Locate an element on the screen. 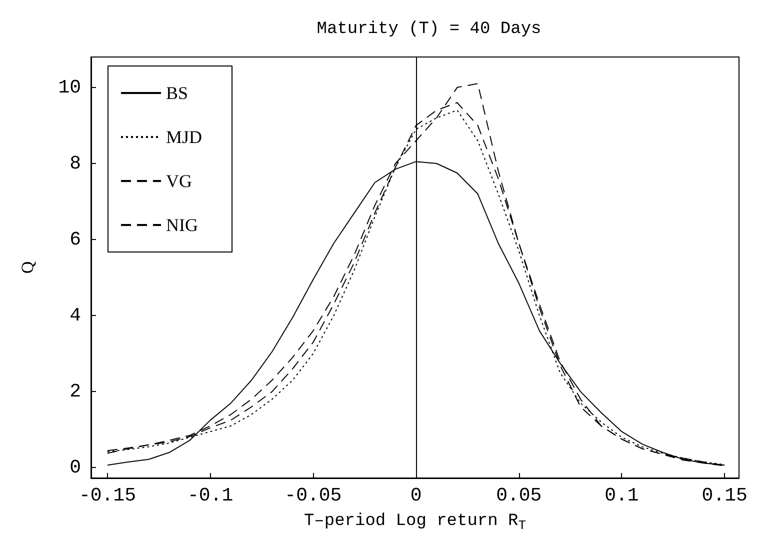  y-tick-label: 8 is located at coordinates (75, 163).